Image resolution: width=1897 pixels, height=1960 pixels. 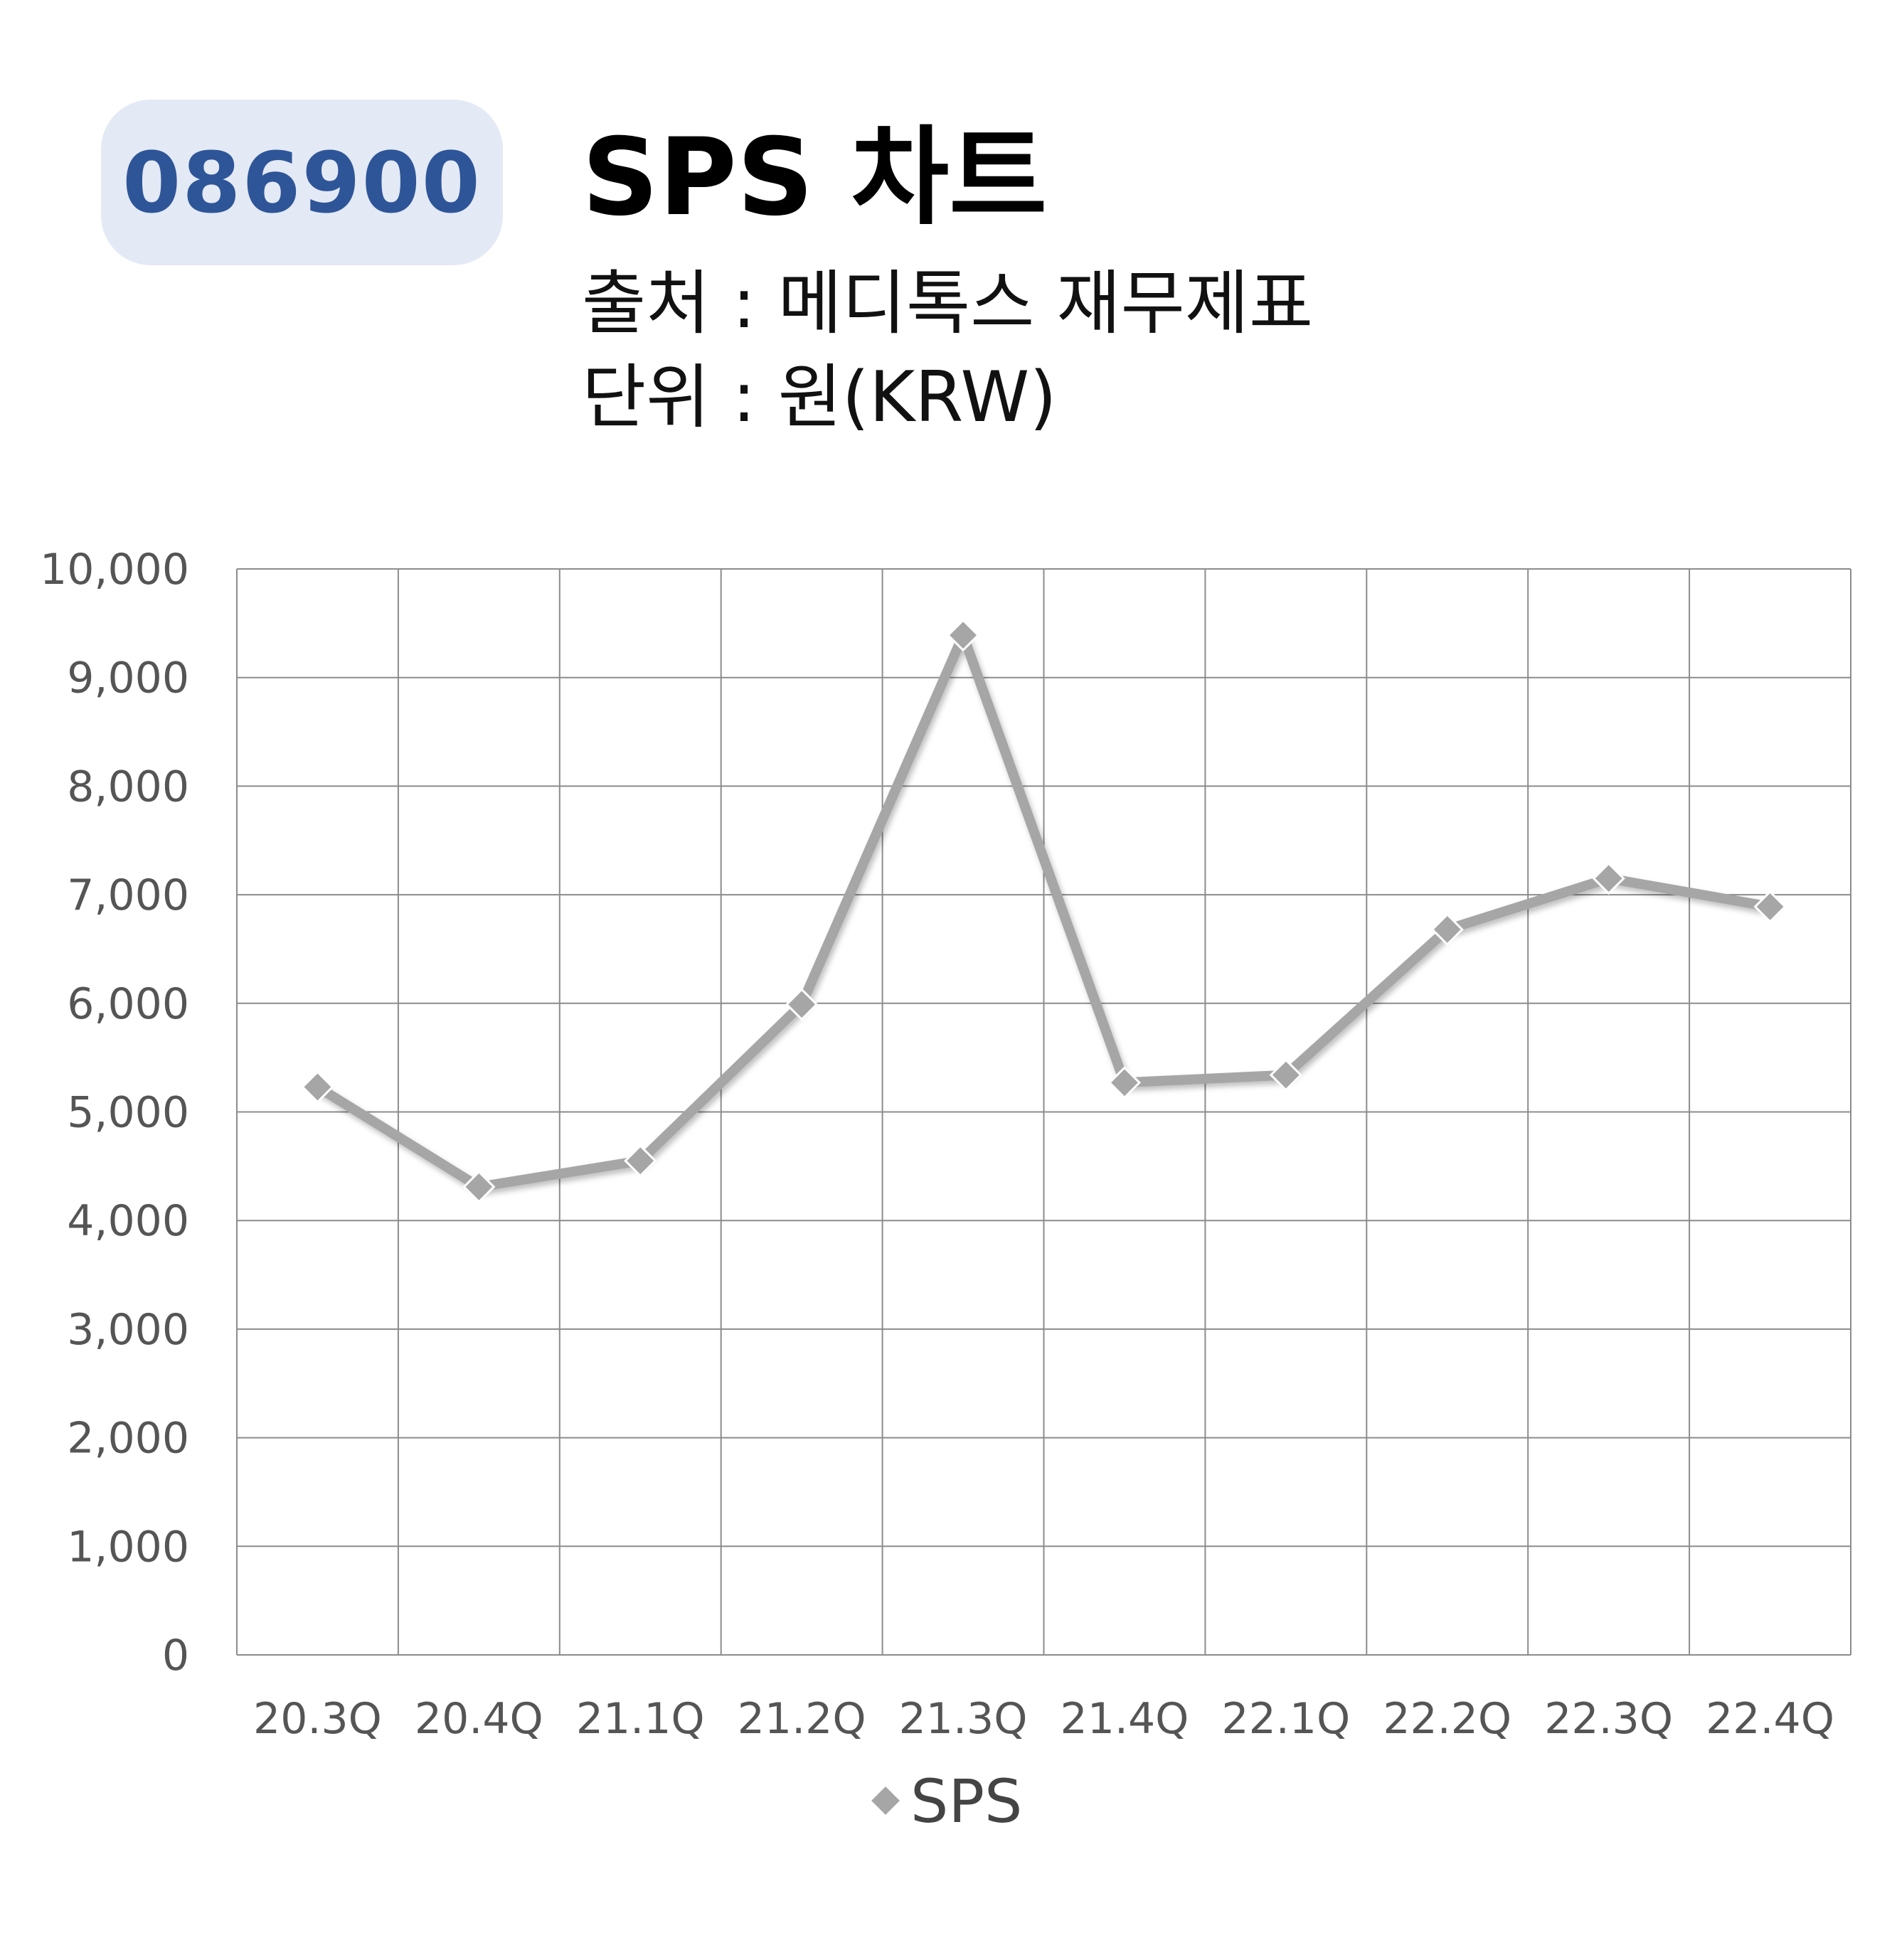 I want to click on x-tick-label: 22.3Q, so click(x=1609, y=1719).